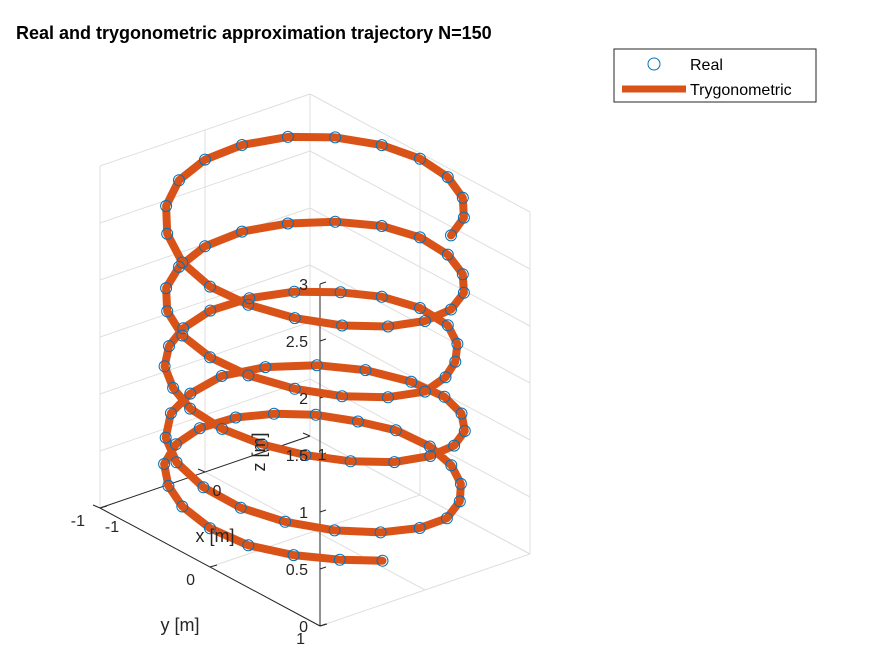 The image size is (875, 656). What do you see at coordinates (78, 521) in the screenshot?
I see `y-tick-label-0: -1` at bounding box center [78, 521].